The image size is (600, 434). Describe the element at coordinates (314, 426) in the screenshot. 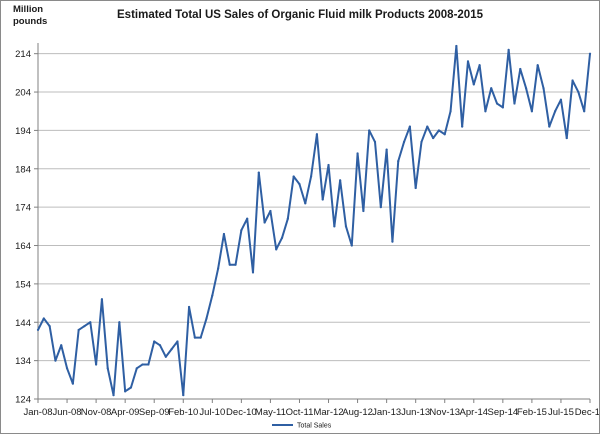

I see `legend-label-total-sales: Total Sales` at that location.